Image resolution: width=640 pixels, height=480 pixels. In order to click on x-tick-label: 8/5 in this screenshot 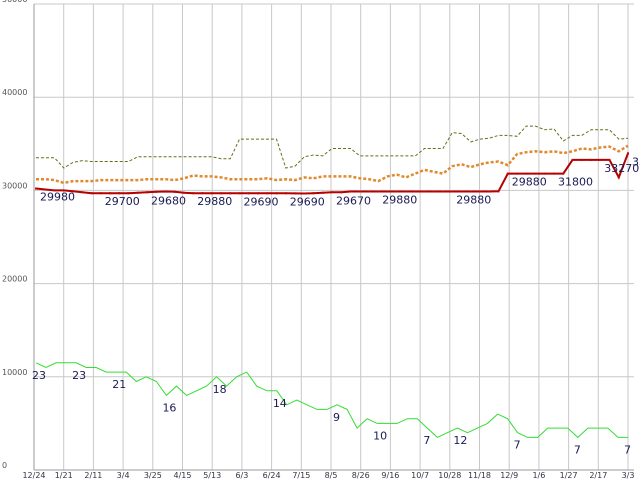, I will do `click(331, 475)`.